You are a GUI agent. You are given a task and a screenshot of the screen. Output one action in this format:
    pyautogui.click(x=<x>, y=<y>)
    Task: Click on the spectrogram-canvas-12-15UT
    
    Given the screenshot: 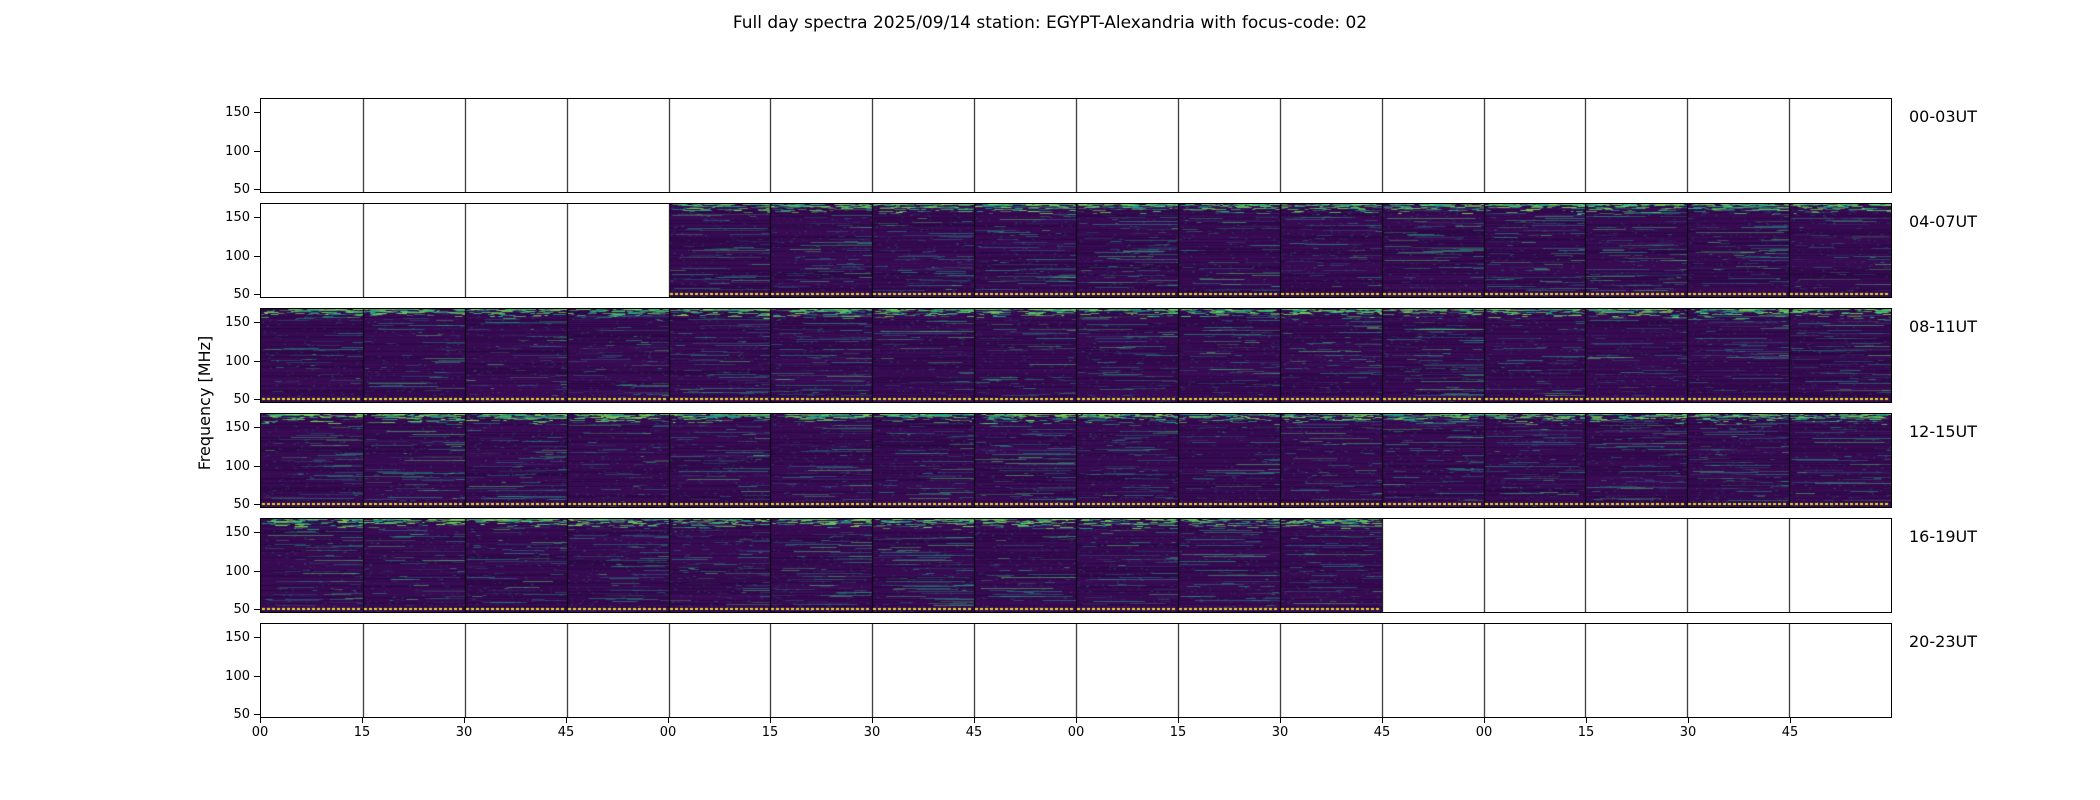 What is the action you would take?
    pyautogui.click(x=1076, y=460)
    